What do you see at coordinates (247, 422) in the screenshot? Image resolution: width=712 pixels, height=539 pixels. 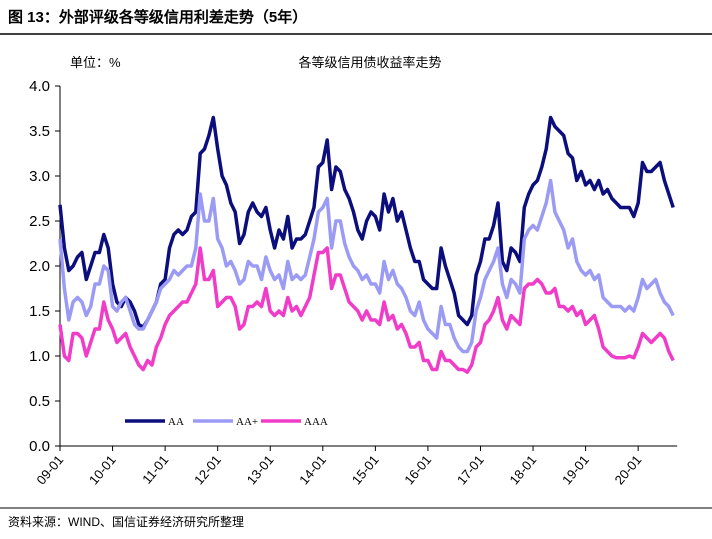 I see `legend-label: AA+` at bounding box center [247, 422].